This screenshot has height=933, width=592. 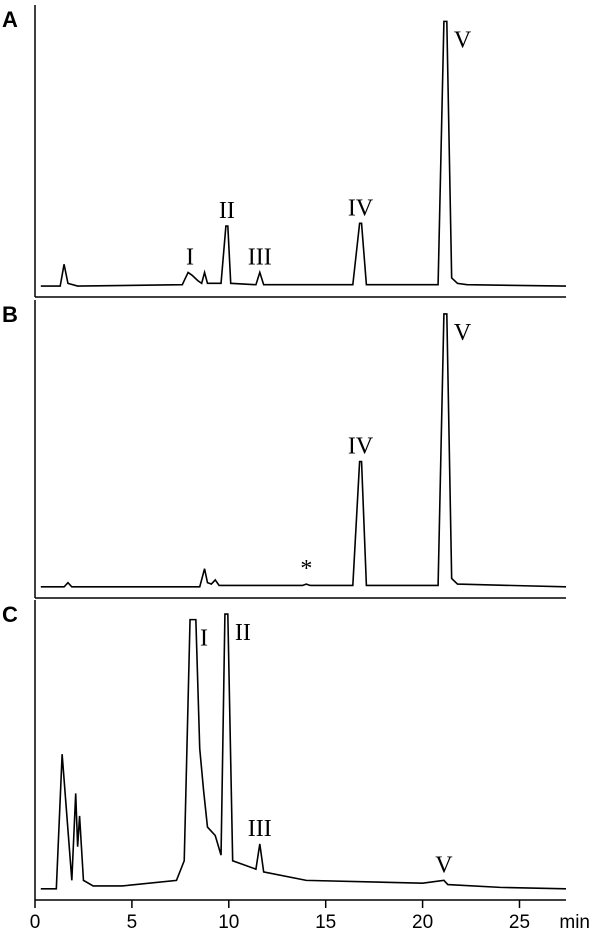 What do you see at coordinates (10, 314) in the screenshot?
I see `panel-label: B` at bounding box center [10, 314].